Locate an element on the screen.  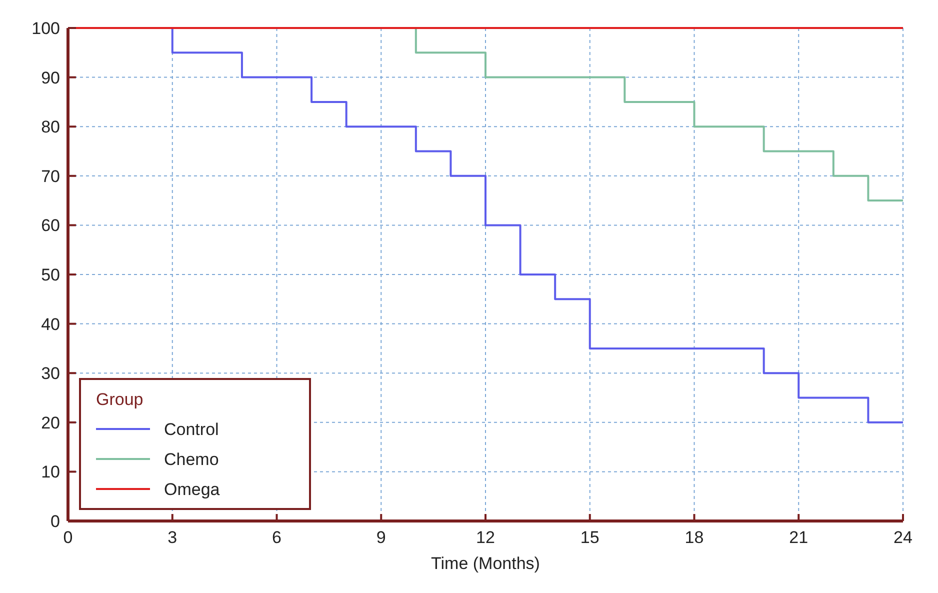
legend-label: Omega is located at coordinates (192, 489).